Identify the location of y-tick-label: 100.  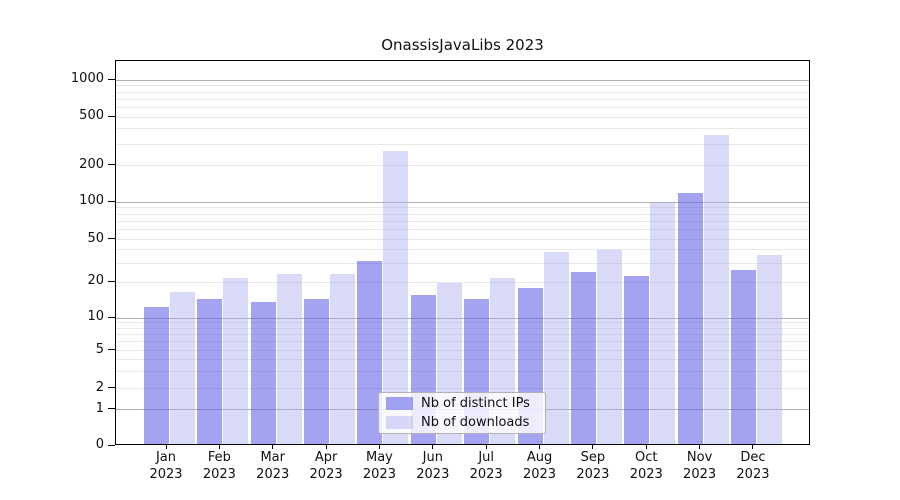
(91, 200).